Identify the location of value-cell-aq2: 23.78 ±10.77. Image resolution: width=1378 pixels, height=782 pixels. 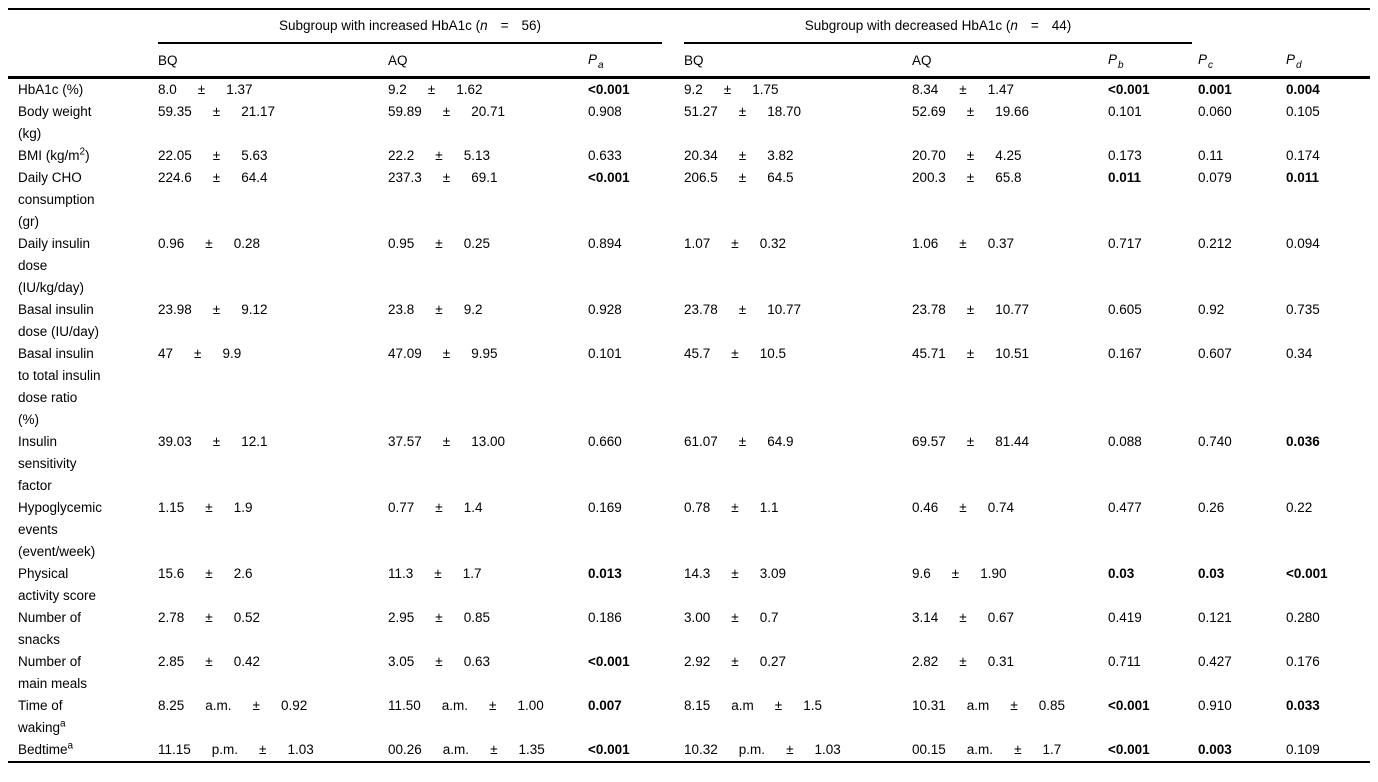
(1010, 310).